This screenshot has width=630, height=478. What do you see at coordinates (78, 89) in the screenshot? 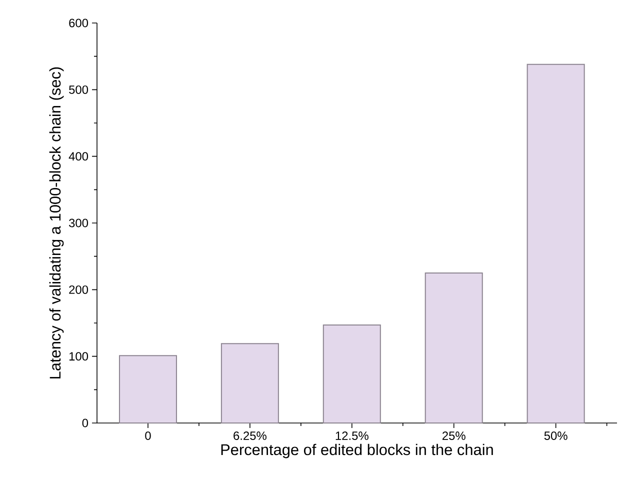
I see `y-tick-label: 500` at bounding box center [78, 89].